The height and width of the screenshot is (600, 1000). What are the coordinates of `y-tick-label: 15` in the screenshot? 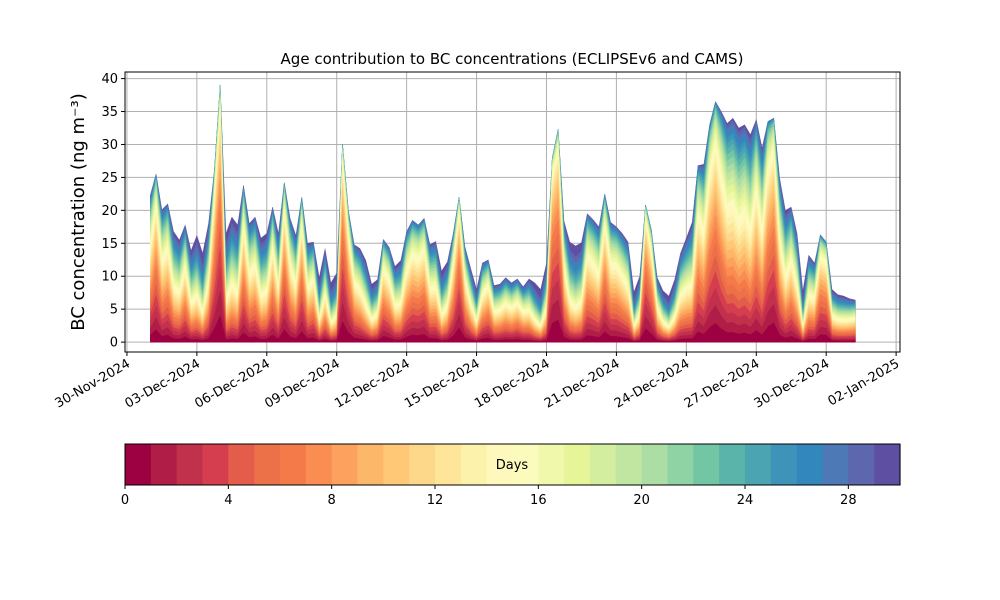 It's located at (109, 244).